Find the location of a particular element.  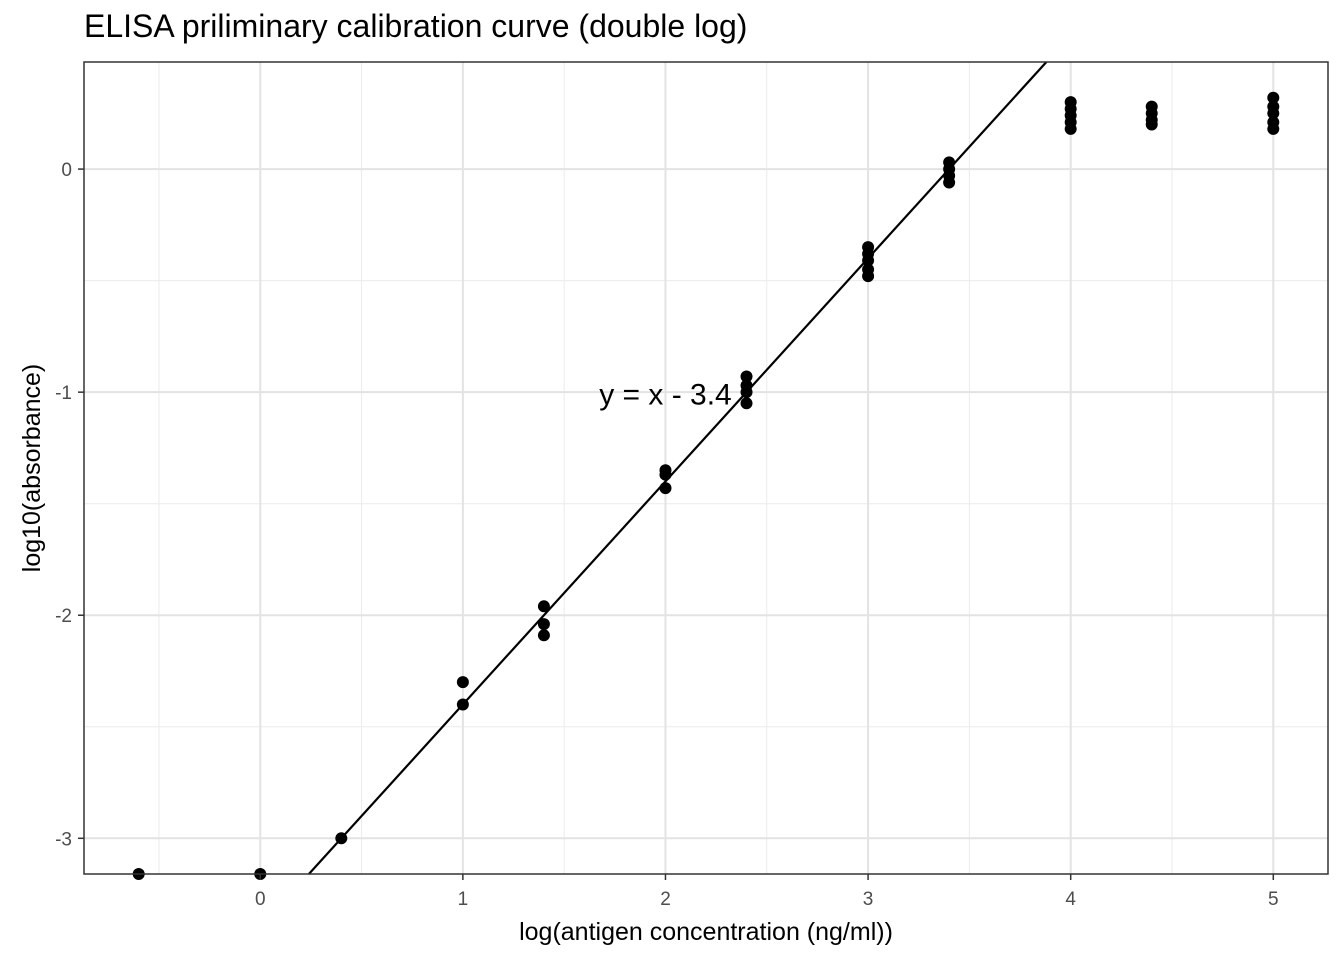

fit-equation-label: y = x - 3.4 is located at coordinates (665, 395).